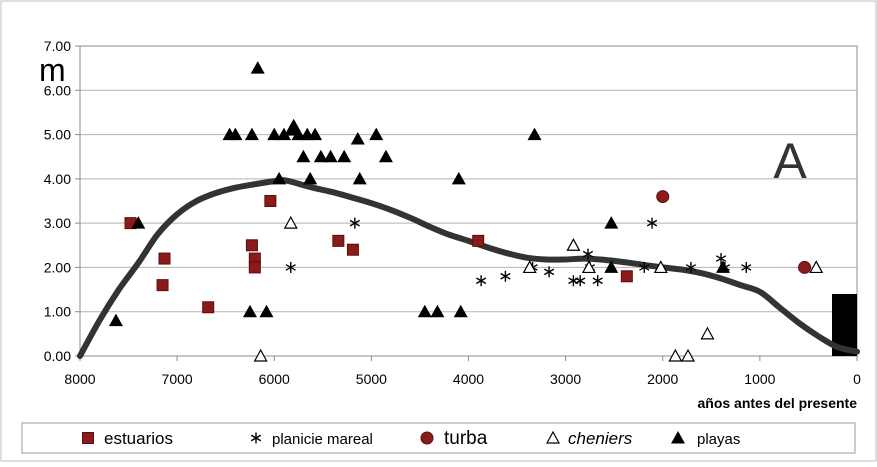 Image resolution: width=877 pixels, height=467 pixels. Describe the element at coordinates (759, 379) in the screenshot. I see `x-tick-label: 1000` at that location.